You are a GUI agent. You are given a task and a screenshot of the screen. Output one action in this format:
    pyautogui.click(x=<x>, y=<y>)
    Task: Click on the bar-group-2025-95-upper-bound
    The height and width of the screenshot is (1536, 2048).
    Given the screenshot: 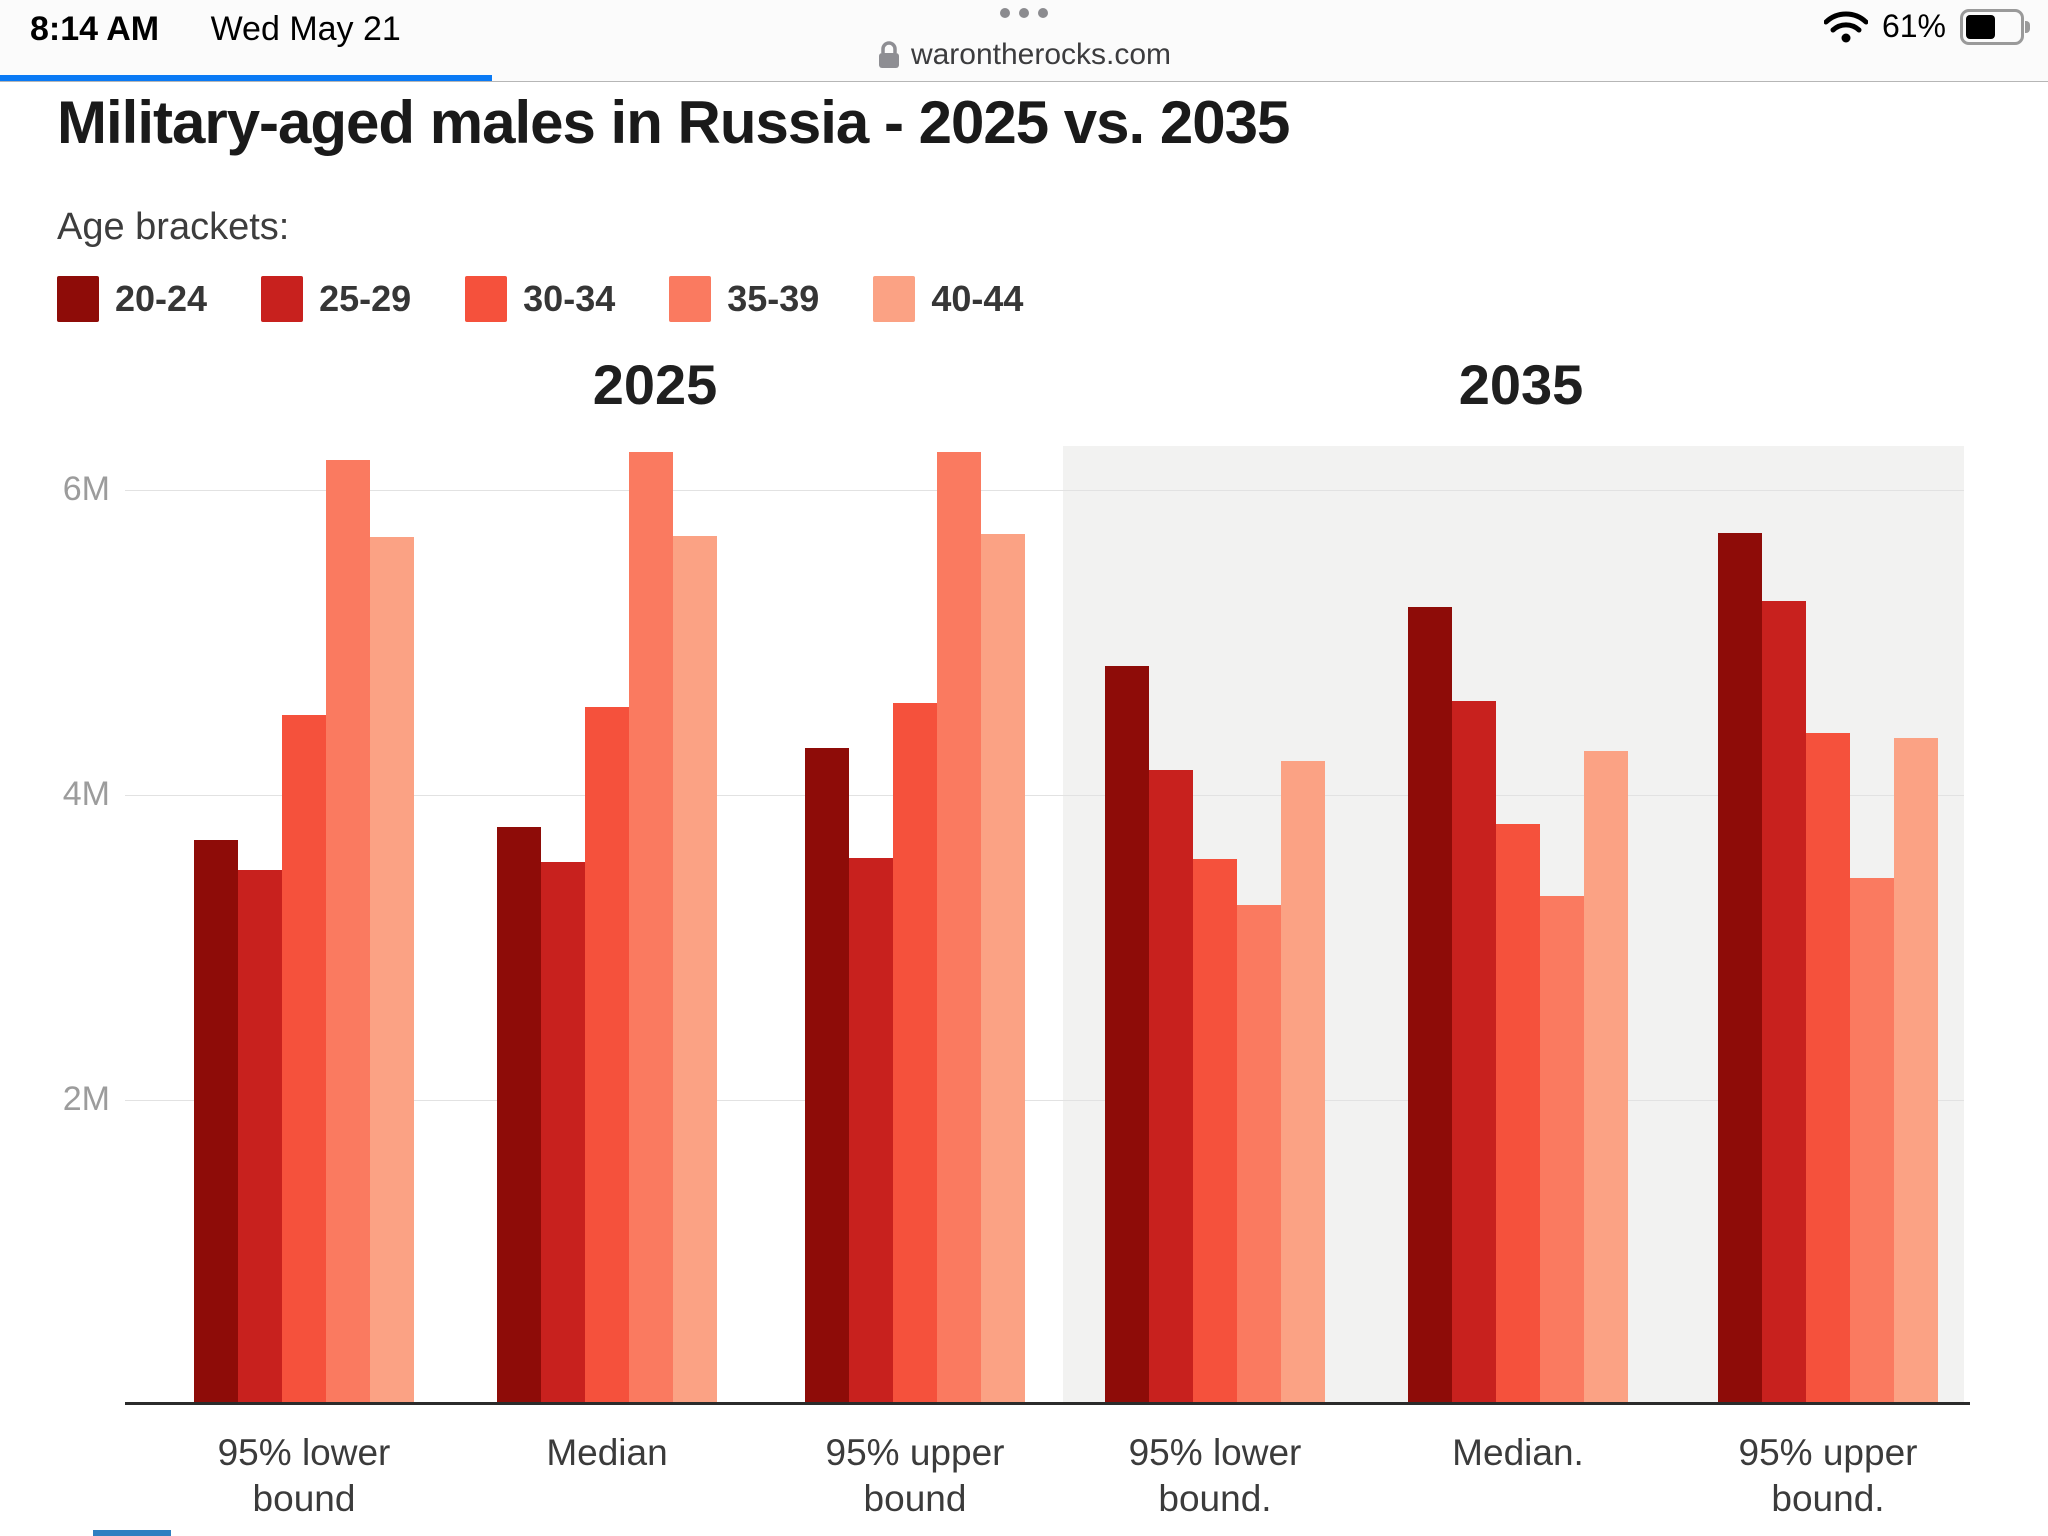 What is the action you would take?
    pyautogui.click(x=915, y=924)
    